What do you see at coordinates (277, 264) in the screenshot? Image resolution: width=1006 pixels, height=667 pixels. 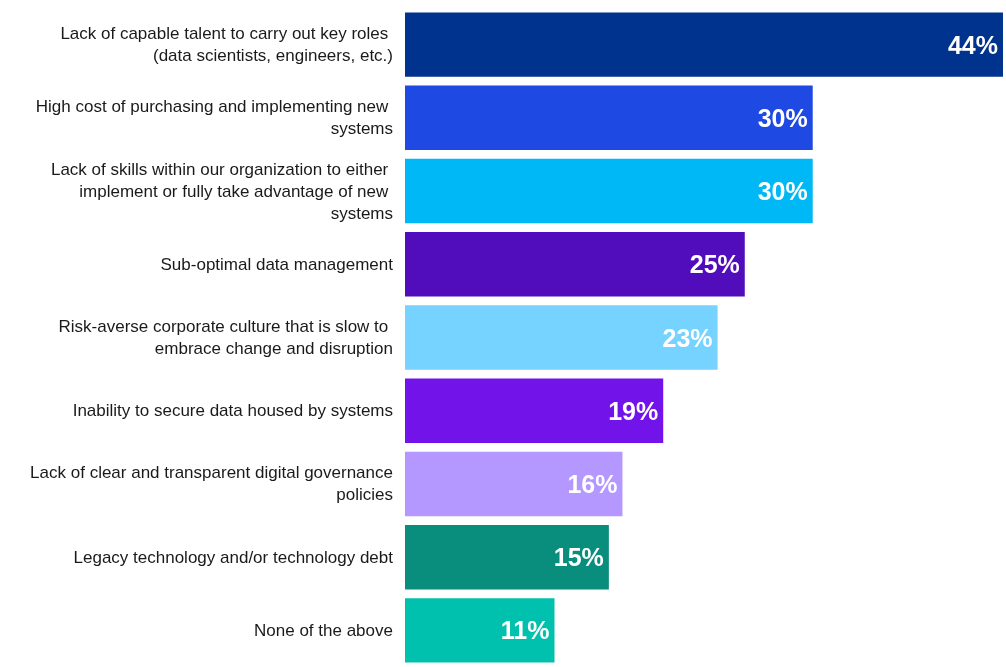 I see `y-tick-label: Sub-optimal data management` at bounding box center [277, 264].